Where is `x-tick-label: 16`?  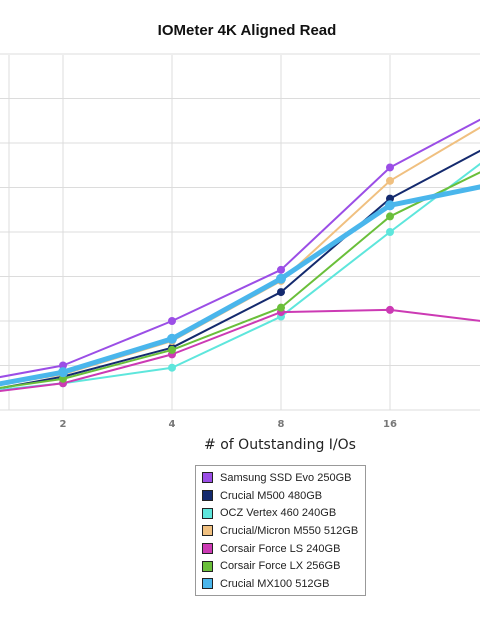
x-tick-label: 16 is located at coordinates (390, 424).